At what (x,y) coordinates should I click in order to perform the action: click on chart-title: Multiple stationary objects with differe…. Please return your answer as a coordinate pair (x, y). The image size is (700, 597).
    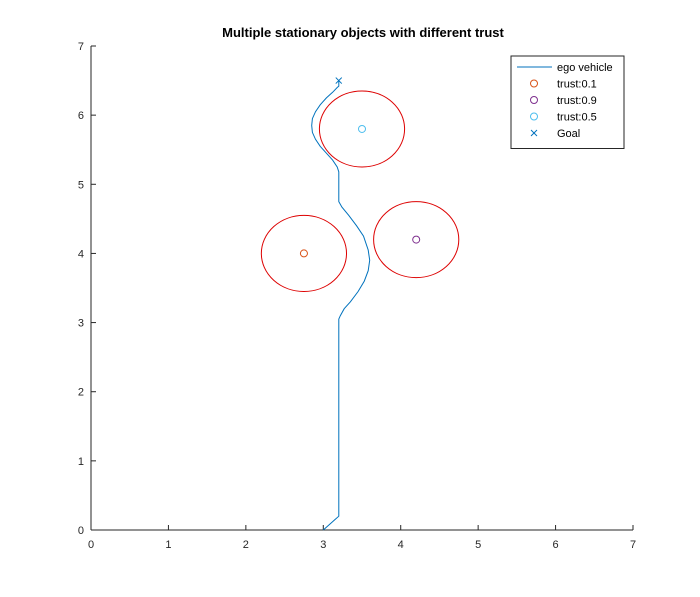
    Looking at the image, I should click on (363, 32).